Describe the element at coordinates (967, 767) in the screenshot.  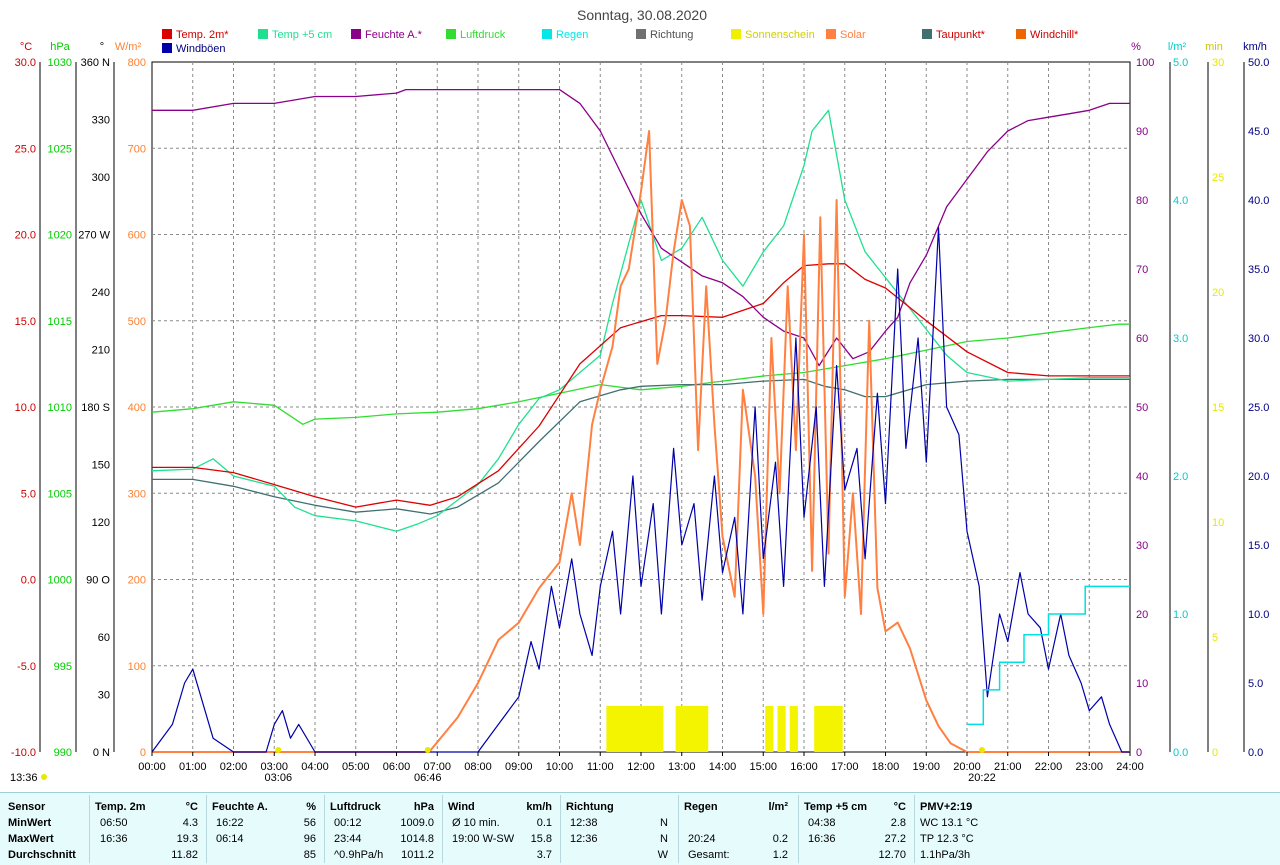
I see `x-tick: 20:00` at that location.